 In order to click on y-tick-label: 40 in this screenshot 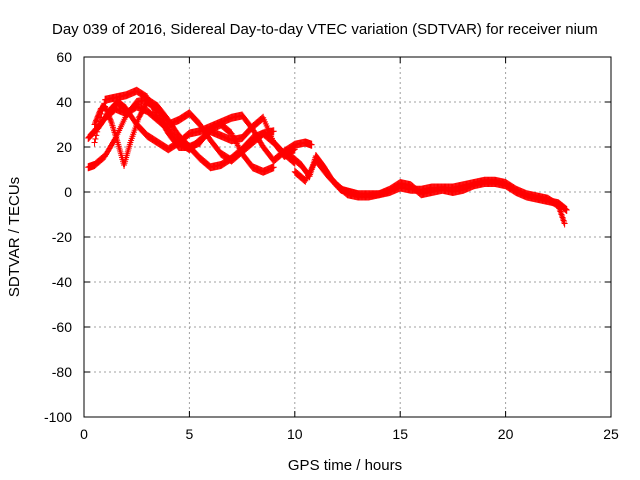, I will do `click(64, 102)`.